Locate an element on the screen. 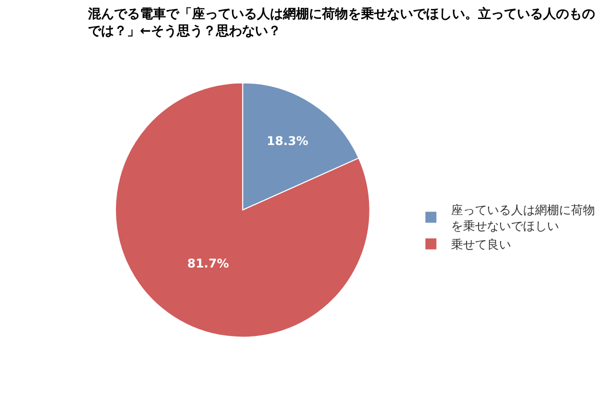 This screenshot has width=600, height=400. legend-label: 座っている人は網棚に荷物を乗せないでほしい is located at coordinates (522, 218).